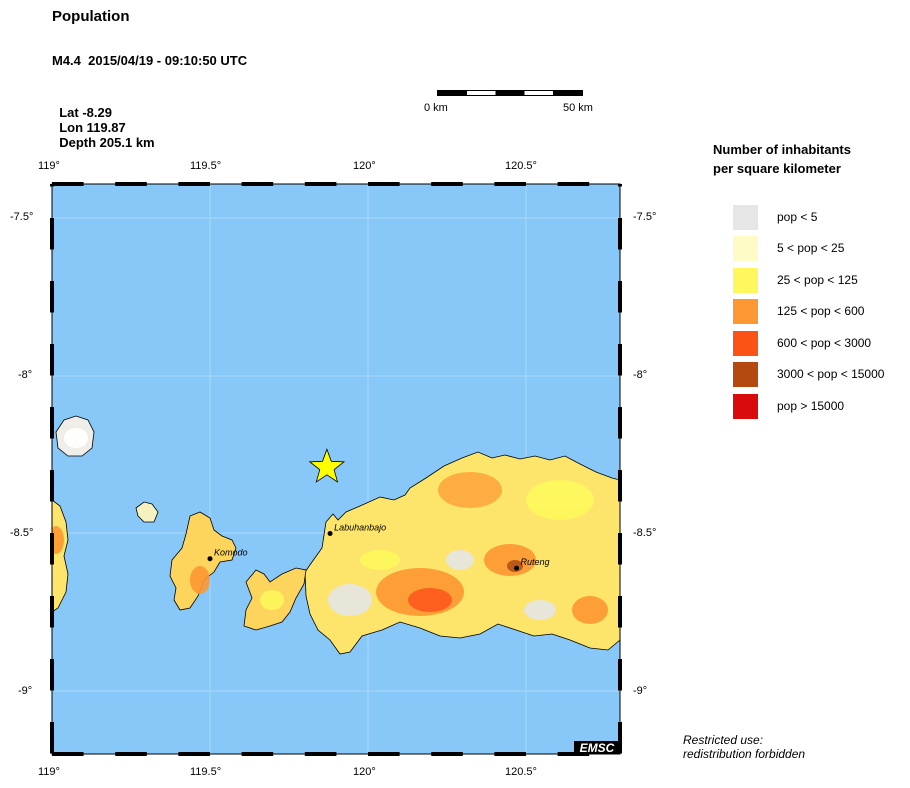 This screenshot has height=788, width=910. What do you see at coordinates (744, 754) in the screenshot?
I see `restricted-line2: redistribution forbidden` at bounding box center [744, 754].